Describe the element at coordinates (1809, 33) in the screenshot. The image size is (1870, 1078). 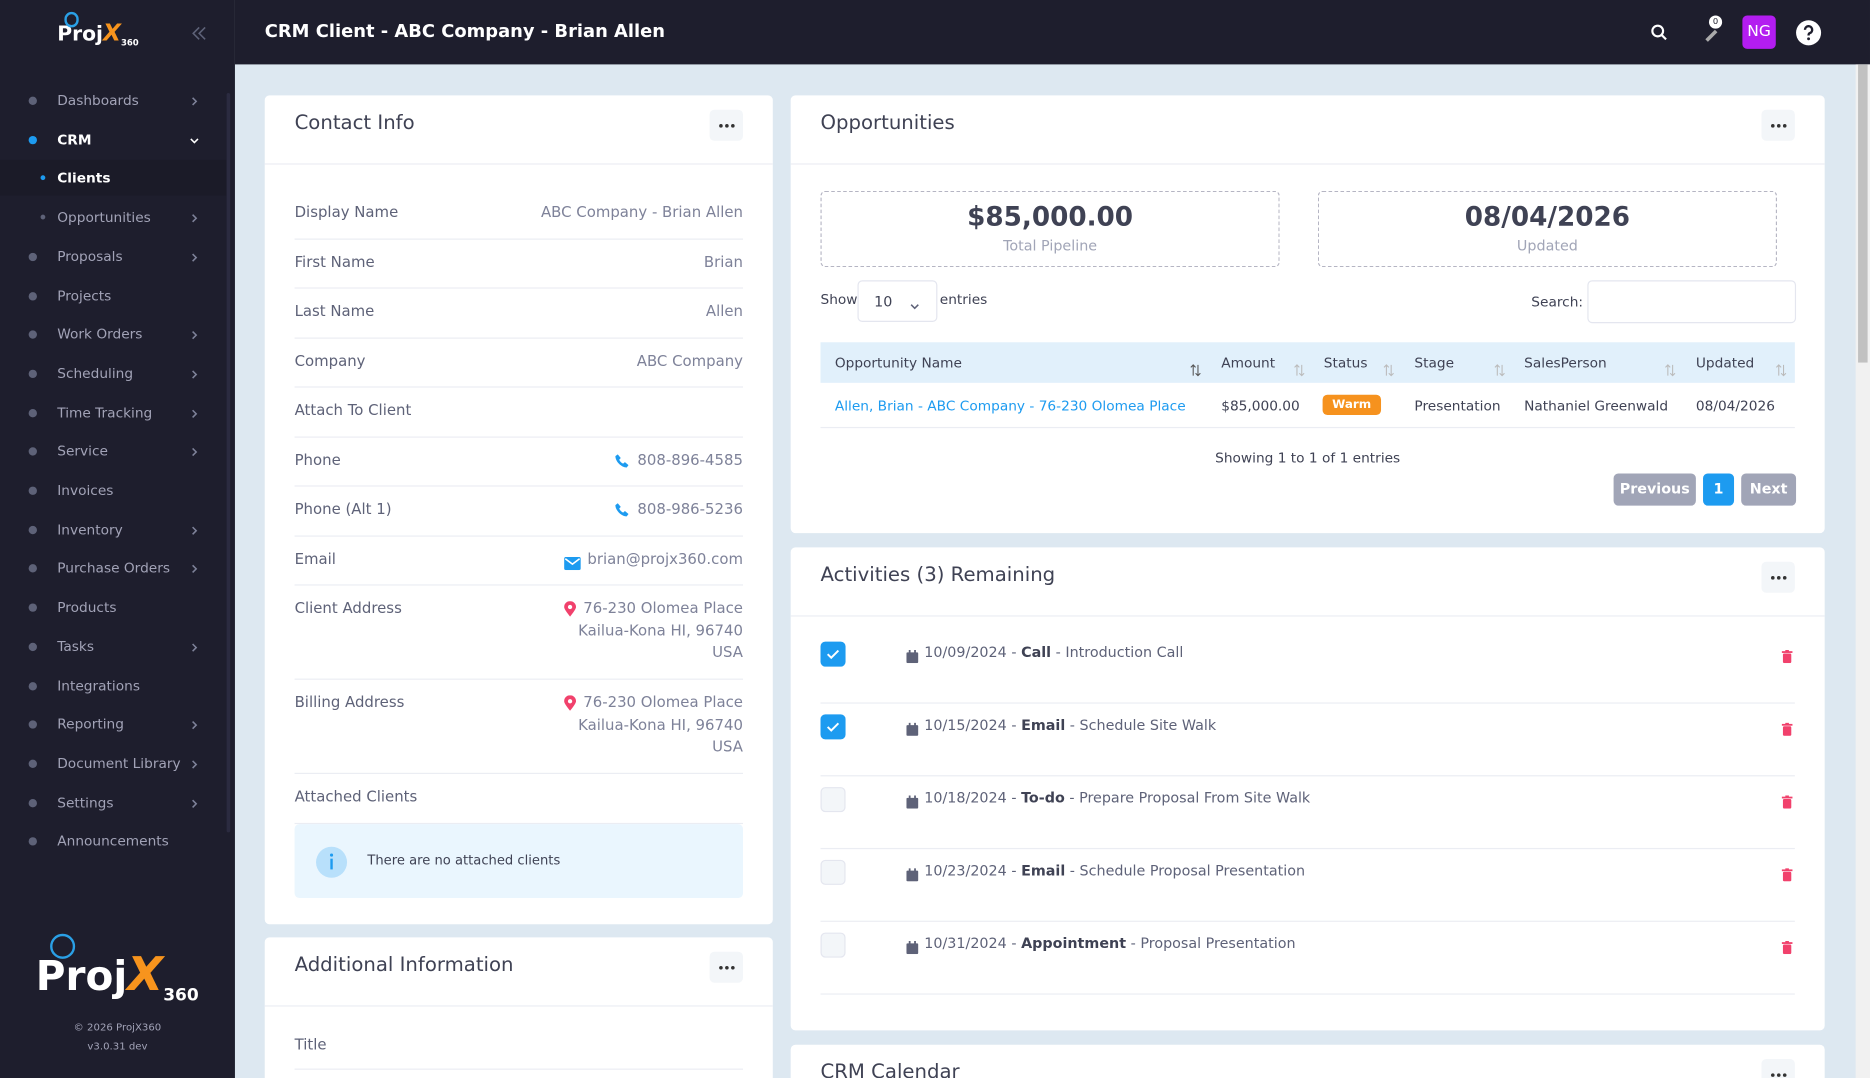
I see `help-button` at that location.